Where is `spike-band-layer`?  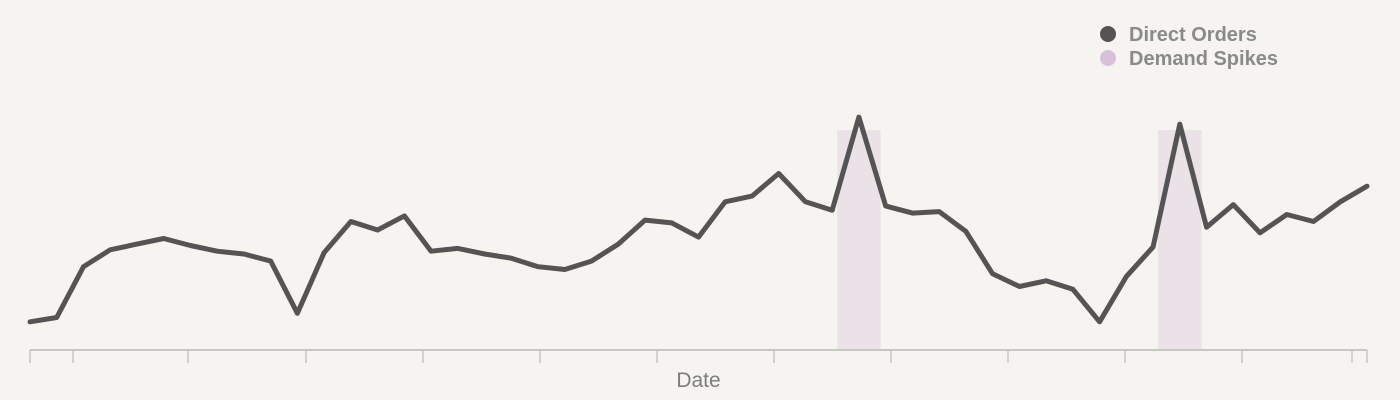
spike-band-layer is located at coordinates (1019, 240).